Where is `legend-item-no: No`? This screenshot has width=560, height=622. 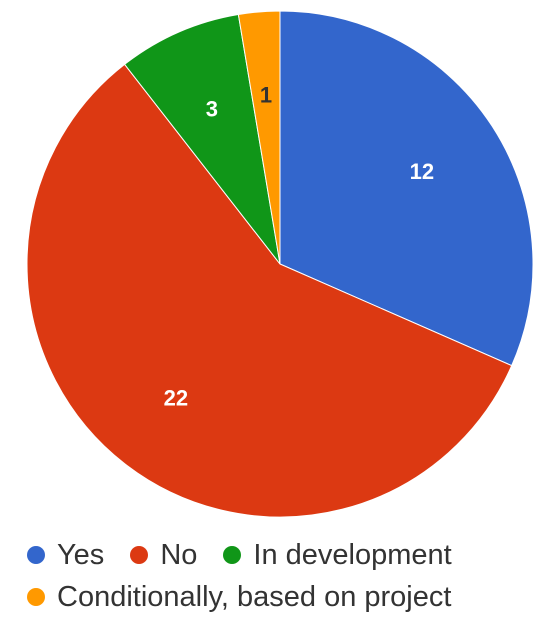
legend-item-no: No is located at coordinates (163, 555).